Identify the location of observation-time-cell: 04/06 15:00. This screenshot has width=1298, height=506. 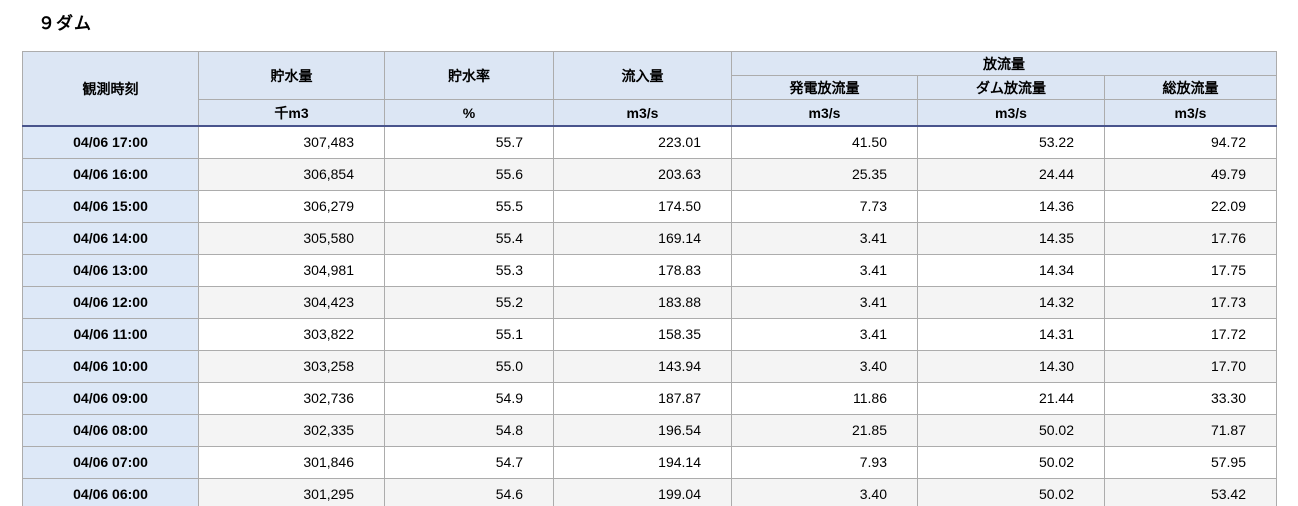
(110, 206).